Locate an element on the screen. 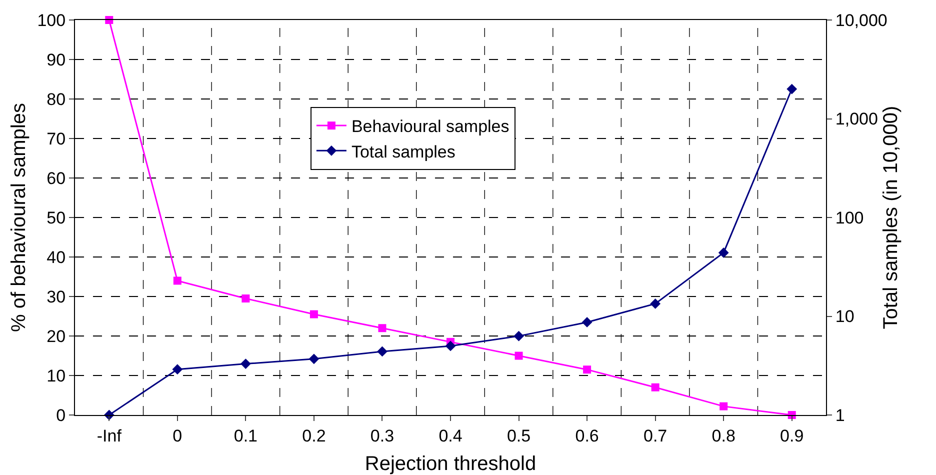 This screenshot has height=475, width=936. x-tick-label: 0.2 is located at coordinates (314, 436).